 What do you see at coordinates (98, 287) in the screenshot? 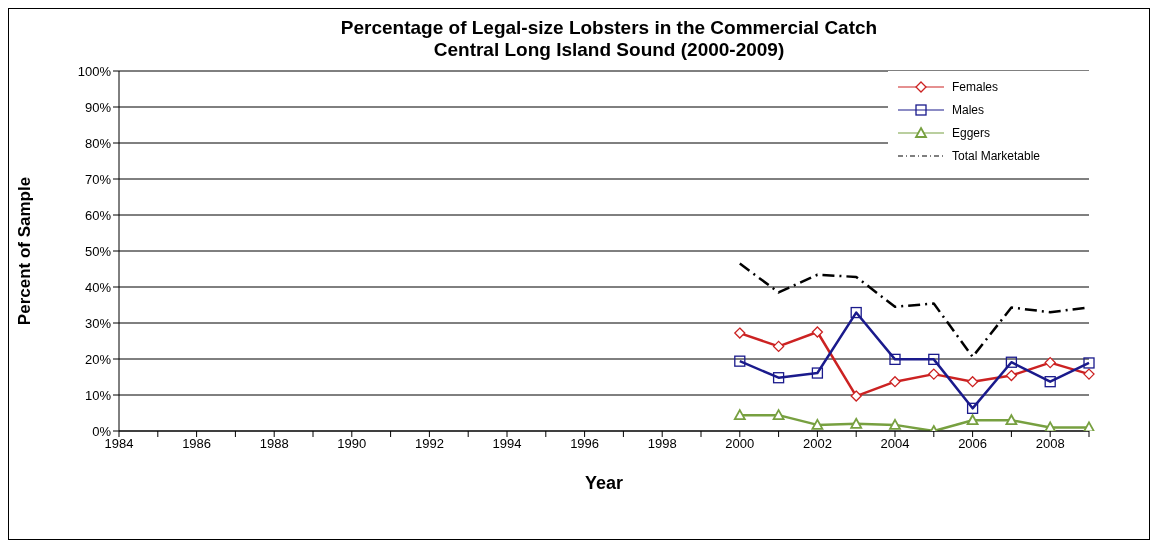
I see `y-tick-label: 40%` at bounding box center [98, 287].